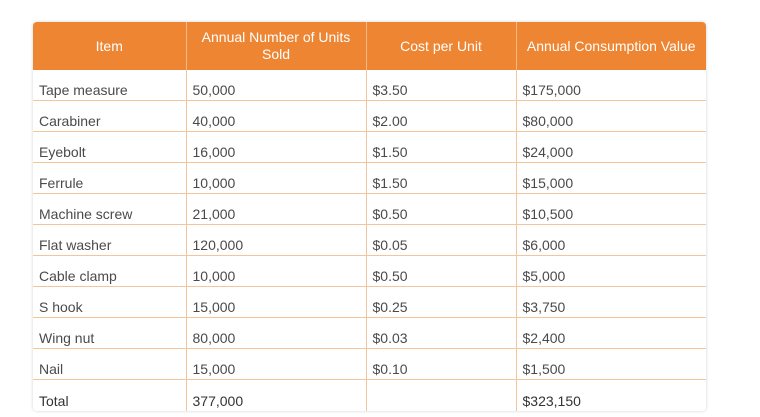 Image resolution: width=760 pixels, height=417 pixels. What do you see at coordinates (441, 116) in the screenshot?
I see `cell-cost-per-unit: $2.00` at bounding box center [441, 116].